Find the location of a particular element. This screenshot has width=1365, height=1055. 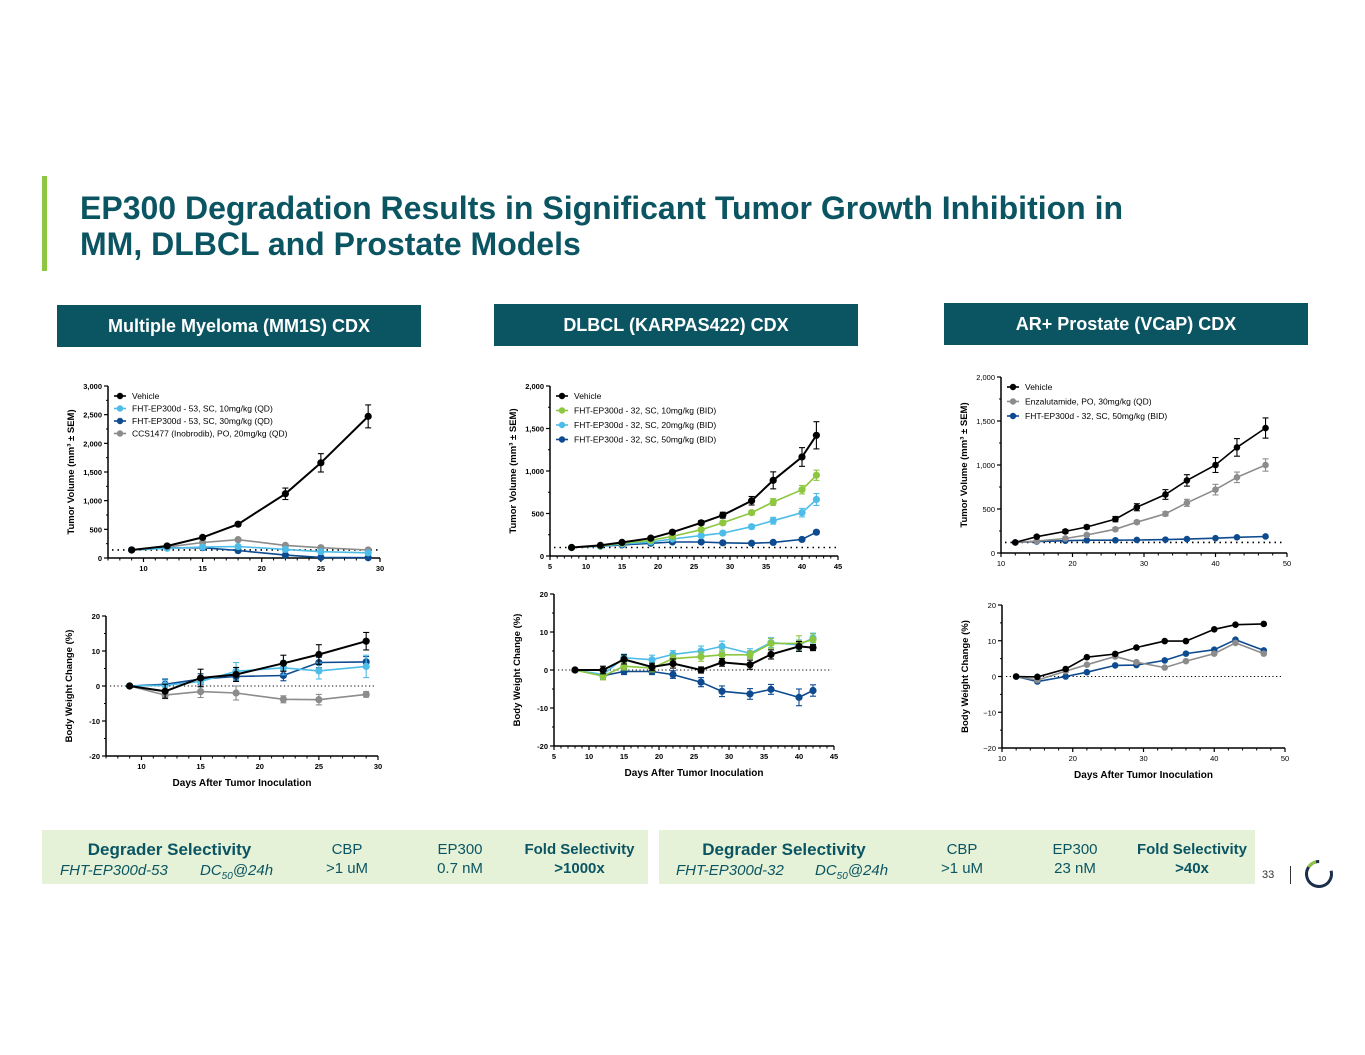

selectivity-compound: FHT-EP300d-53 is located at coordinates (130, 870).